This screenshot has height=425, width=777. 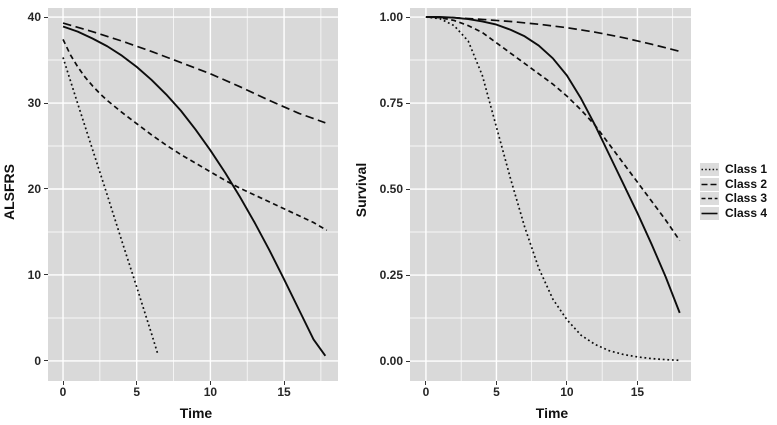 What do you see at coordinates (34, 103) in the screenshot?
I see `y-tick-label: 30` at bounding box center [34, 103].